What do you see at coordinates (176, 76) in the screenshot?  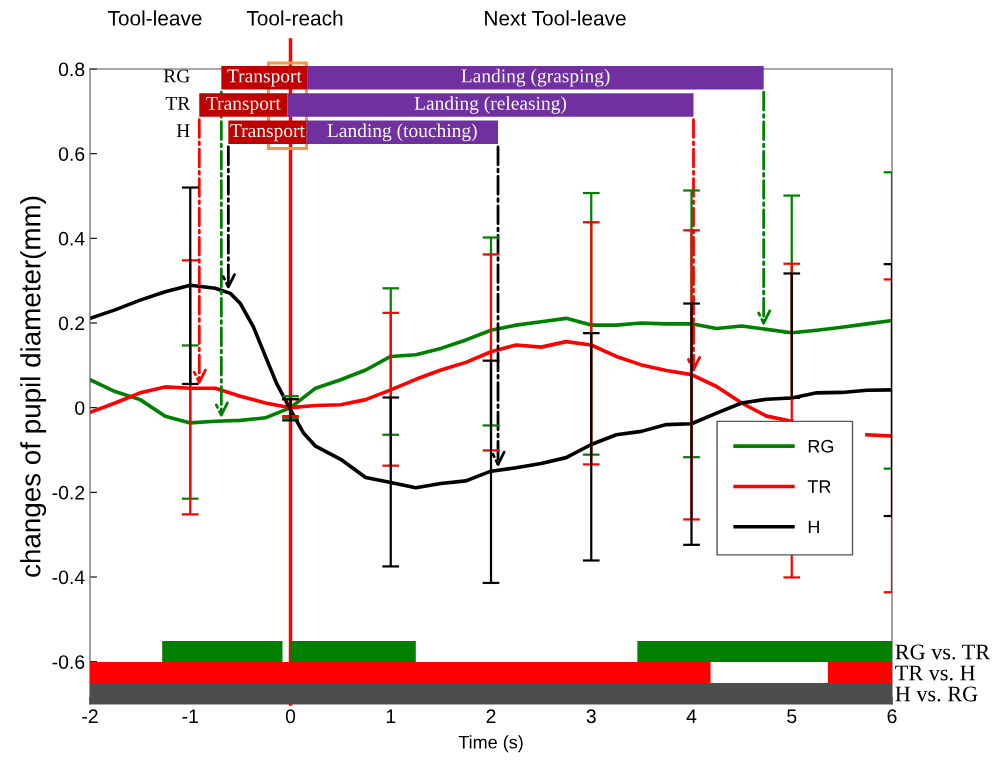 I see `y-tick-label: RG` at bounding box center [176, 76].